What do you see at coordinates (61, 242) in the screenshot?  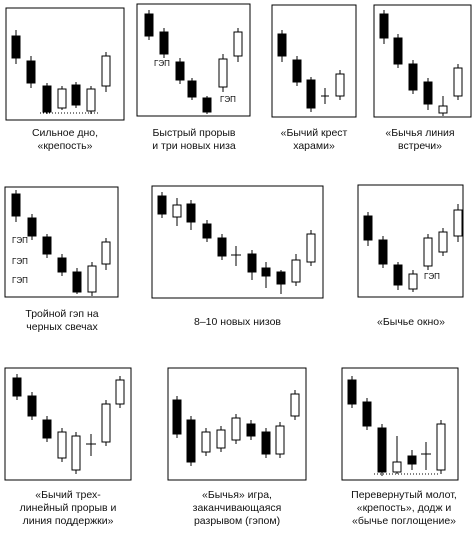 I see `pattern-triple-gap-black: ГЭП ГЭП ГЭП` at bounding box center [61, 242].